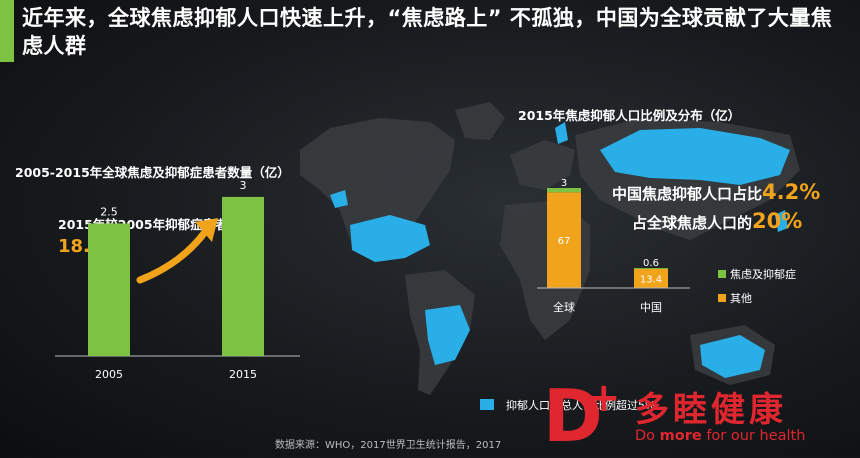 The height and width of the screenshot is (458, 860). I want to click on right-label-anxiety-中国: 0.6, so click(651, 263).